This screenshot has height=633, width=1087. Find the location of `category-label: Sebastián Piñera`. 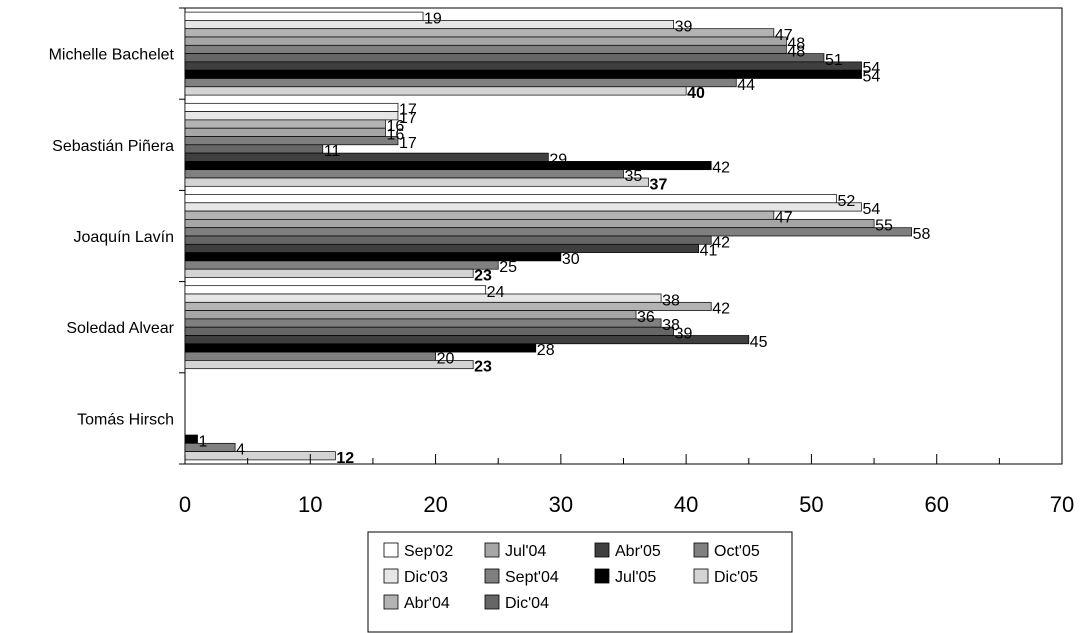

category-label: Sebastián Piñera is located at coordinates (113, 146).